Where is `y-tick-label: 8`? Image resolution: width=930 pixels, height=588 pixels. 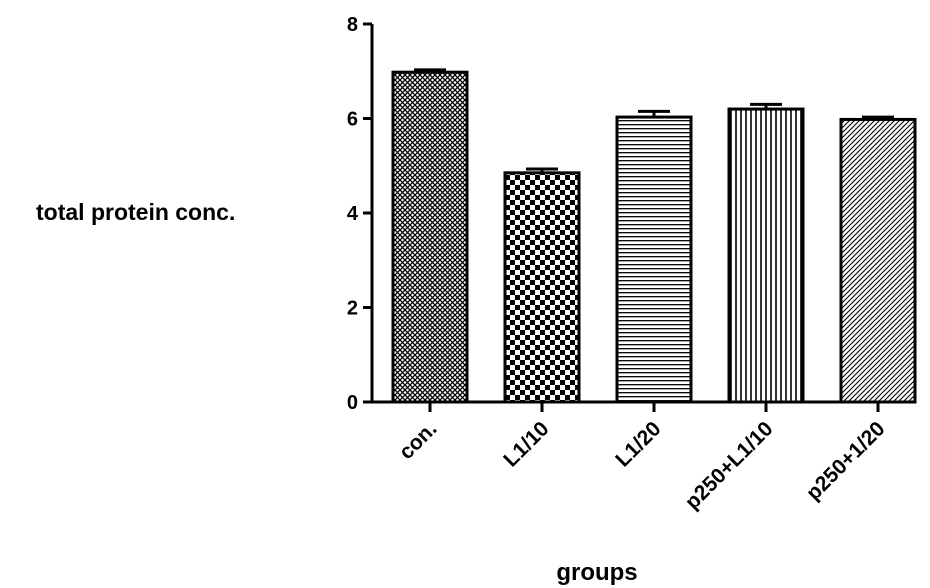 y-tick-label: 8 is located at coordinates (352, 25).